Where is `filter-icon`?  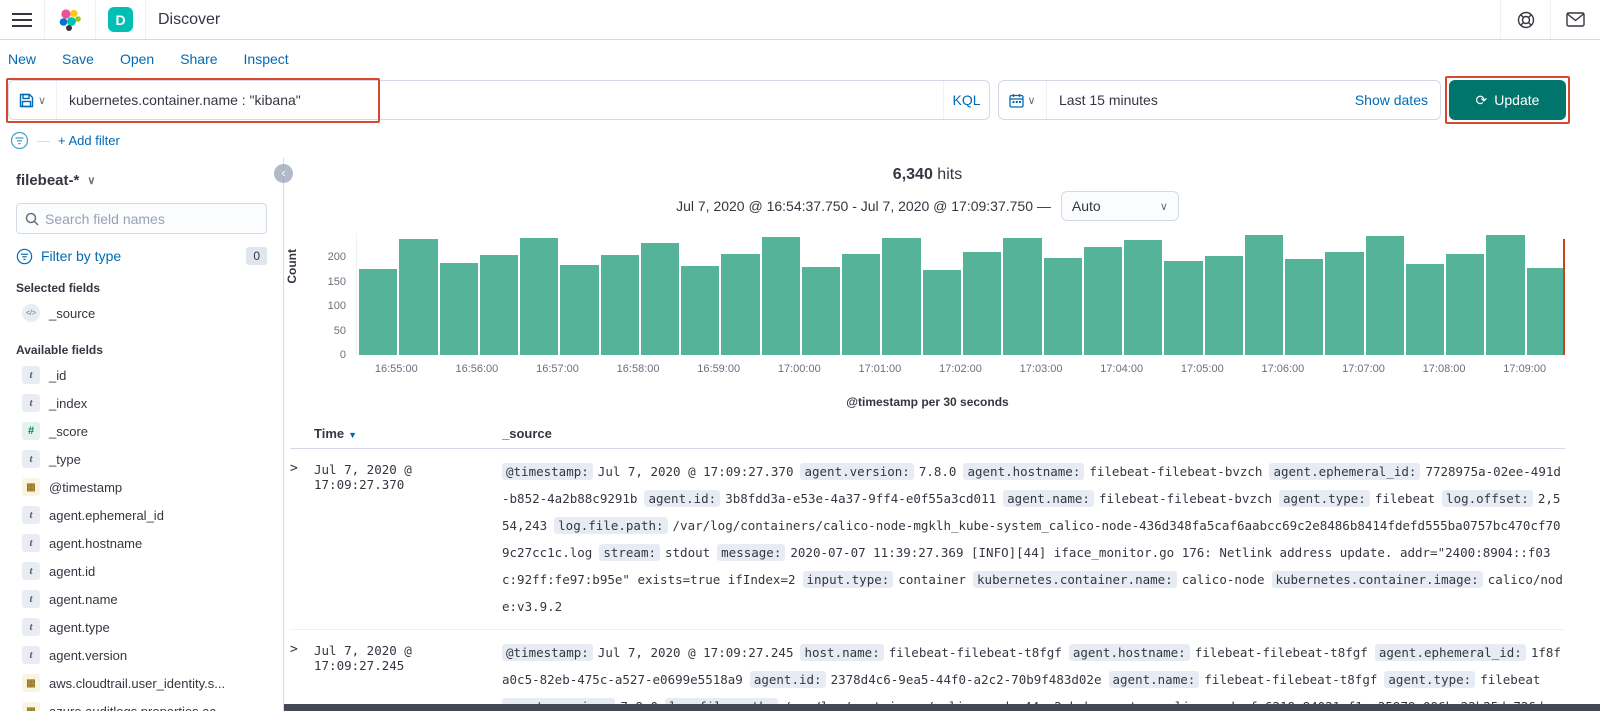 filter-icon is located at coordinates (19, 140).